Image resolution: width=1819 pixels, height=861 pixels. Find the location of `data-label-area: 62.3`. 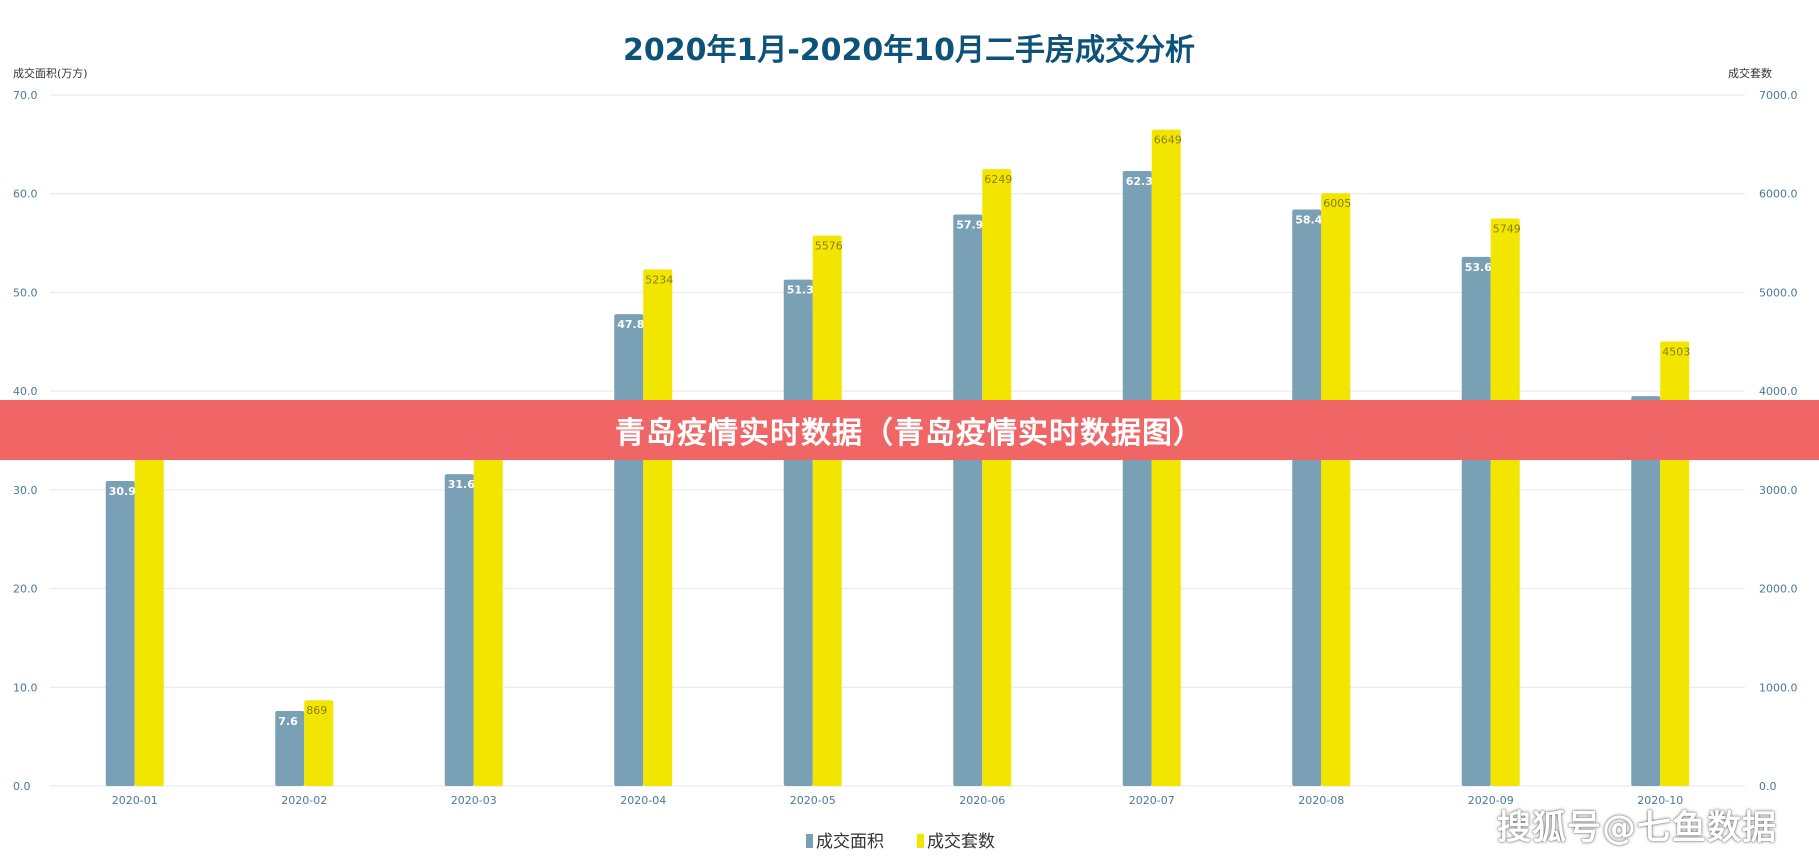

data-label-area: 62.3 is located at coordinates (1139, 181).